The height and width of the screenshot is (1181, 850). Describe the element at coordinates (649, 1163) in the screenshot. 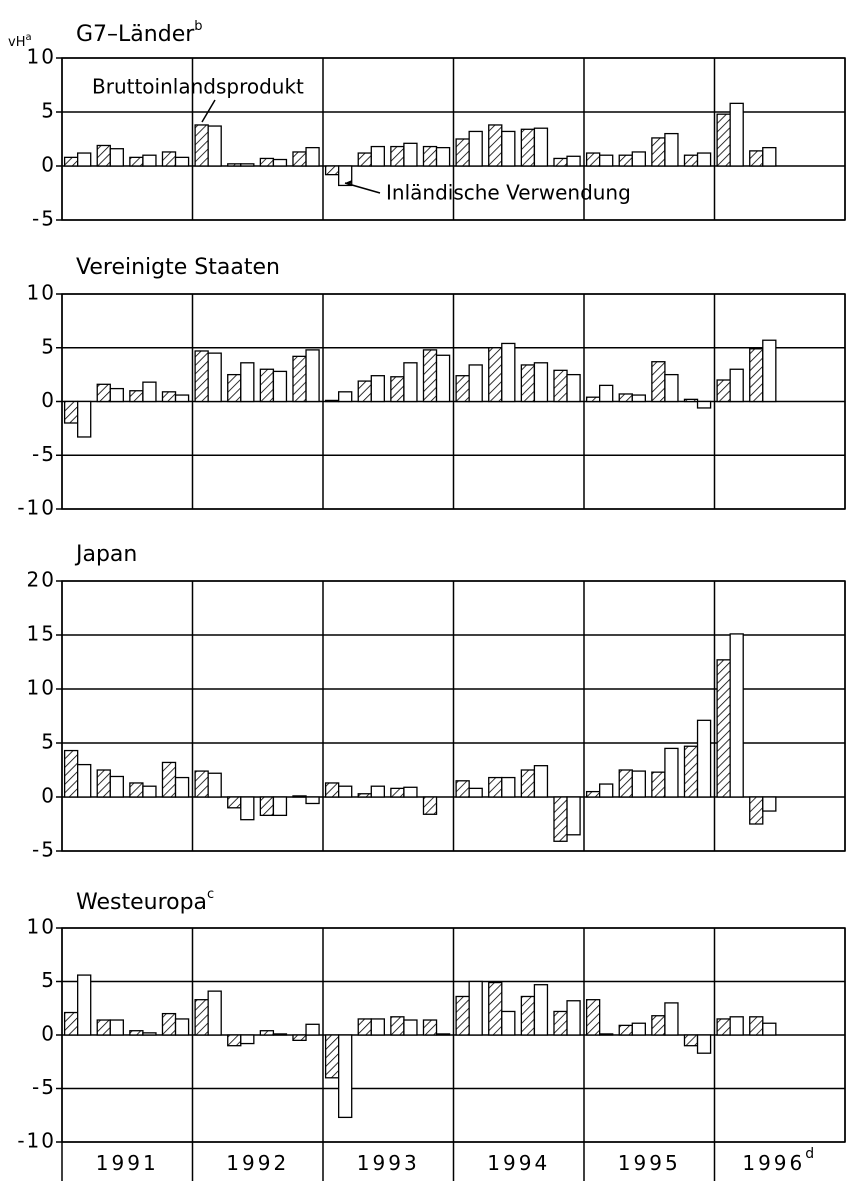

I see `year-text: 1995` at that location.